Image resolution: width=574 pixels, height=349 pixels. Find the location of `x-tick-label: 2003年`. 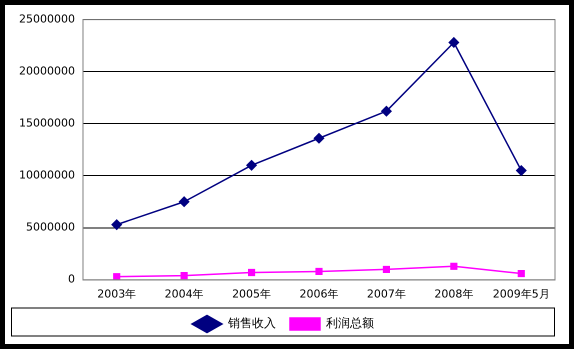

x-tick-label: 2003年 is located at coordinates (116, 293).